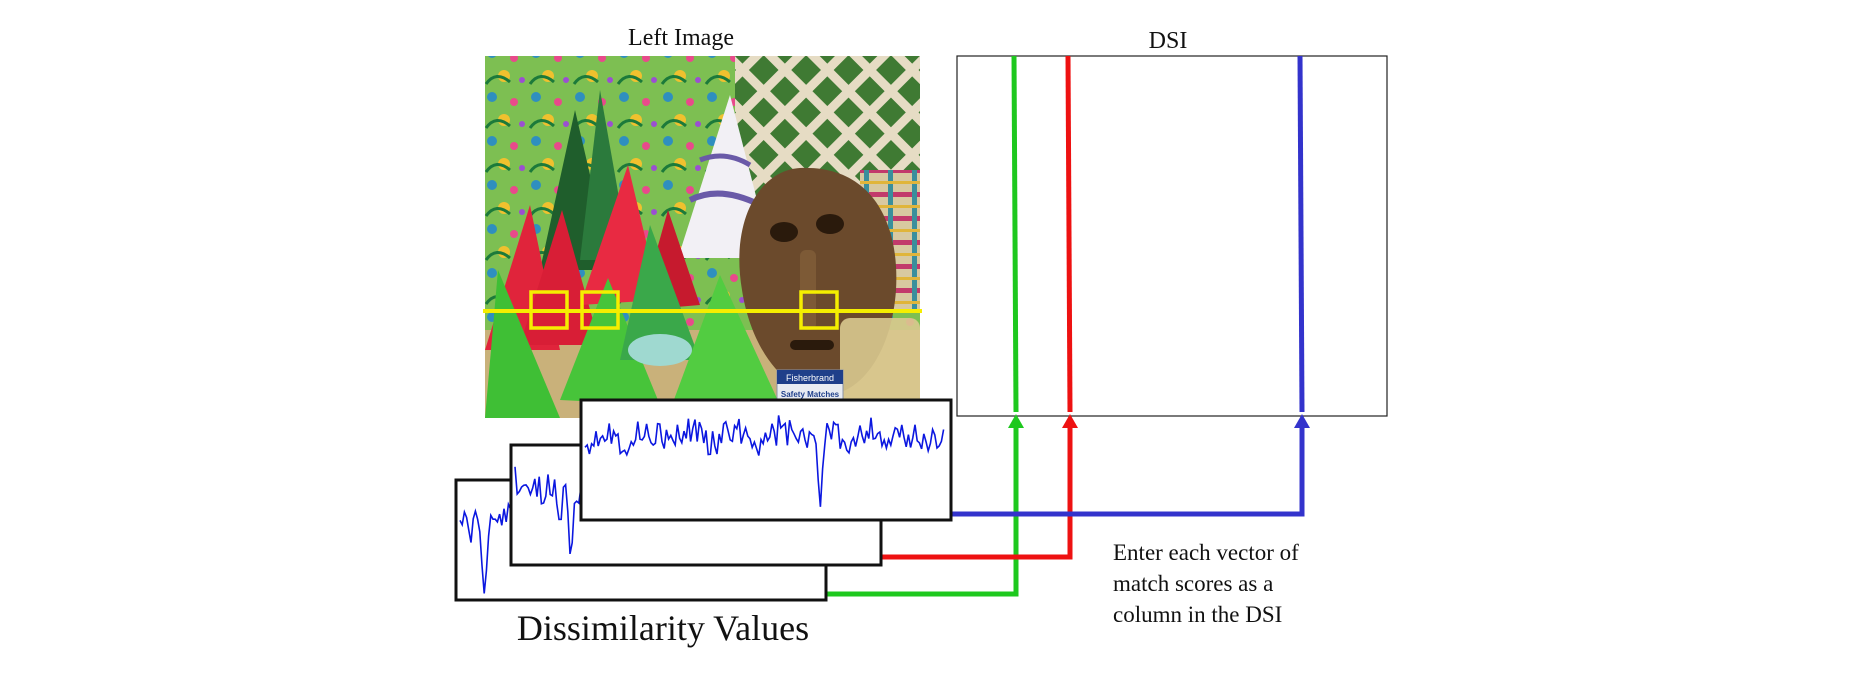  I want to click on note-line: match scores as a, so click(1193, 583).